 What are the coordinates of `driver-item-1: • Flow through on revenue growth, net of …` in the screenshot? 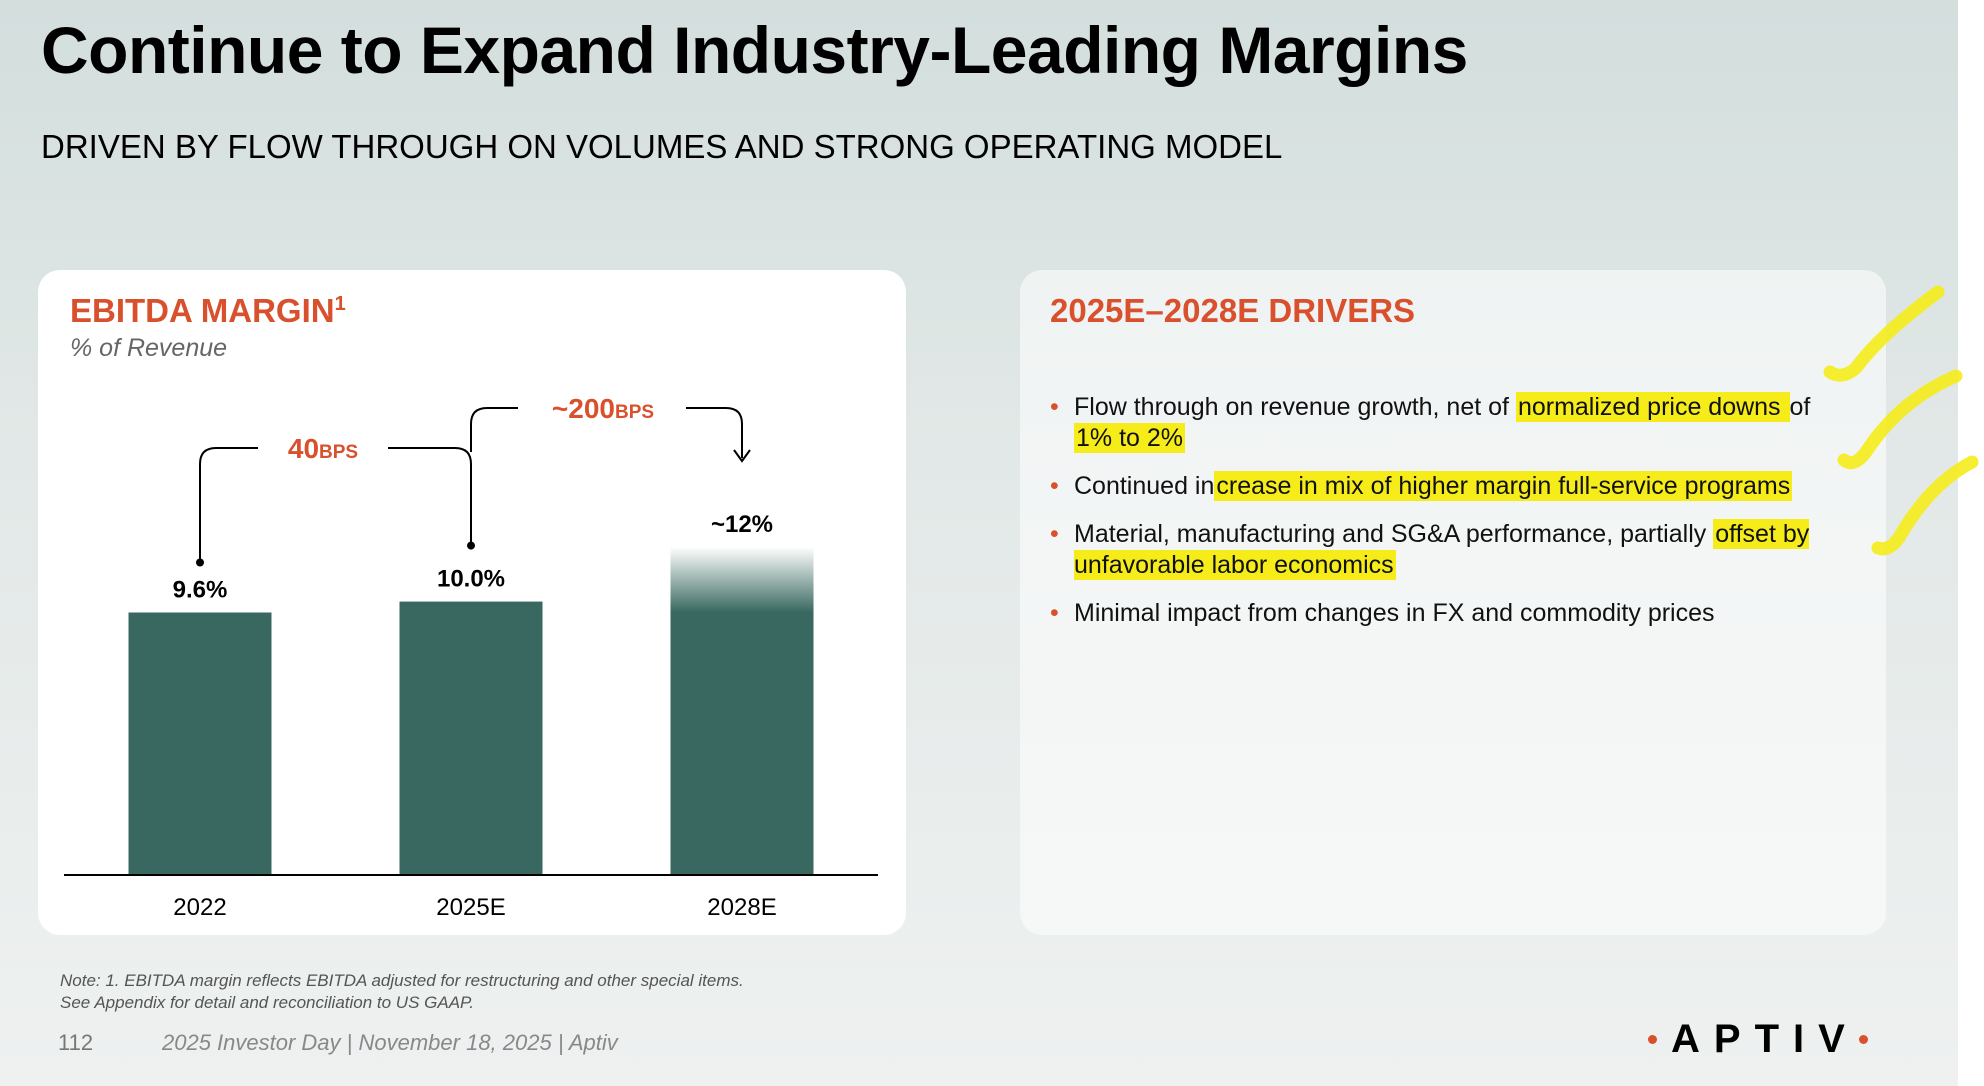 It's located at (1450, 423).